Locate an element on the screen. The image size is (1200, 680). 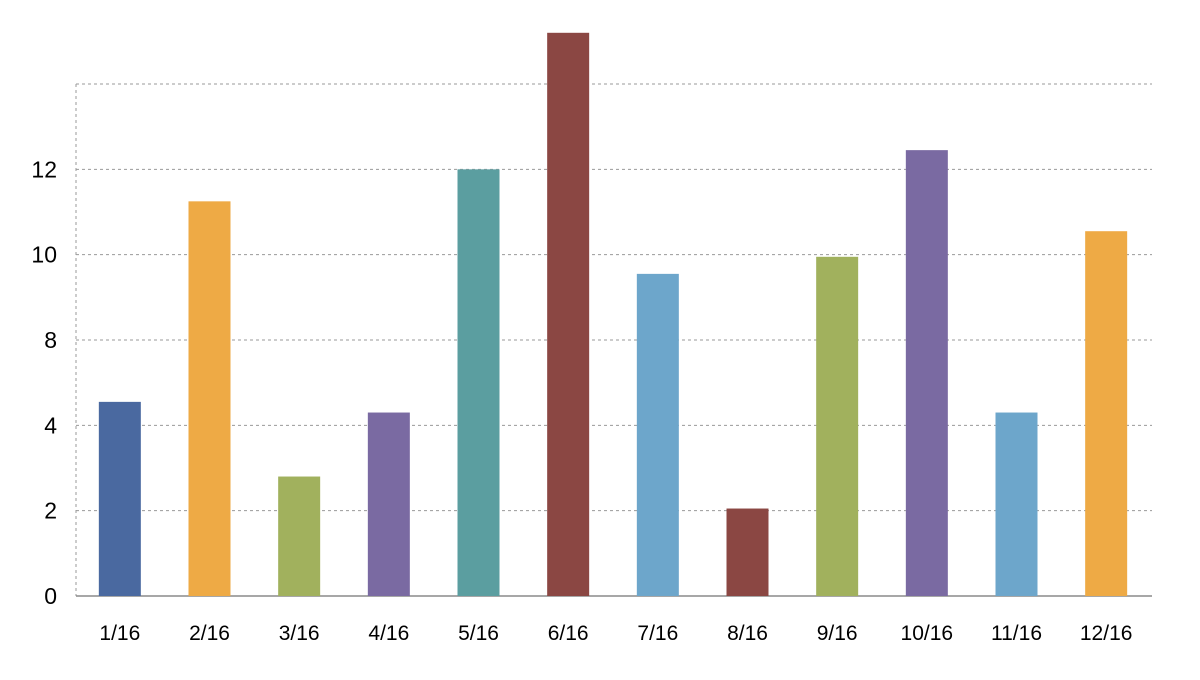
x-tick-label: 3/16 is located at coordinates (299, 633).